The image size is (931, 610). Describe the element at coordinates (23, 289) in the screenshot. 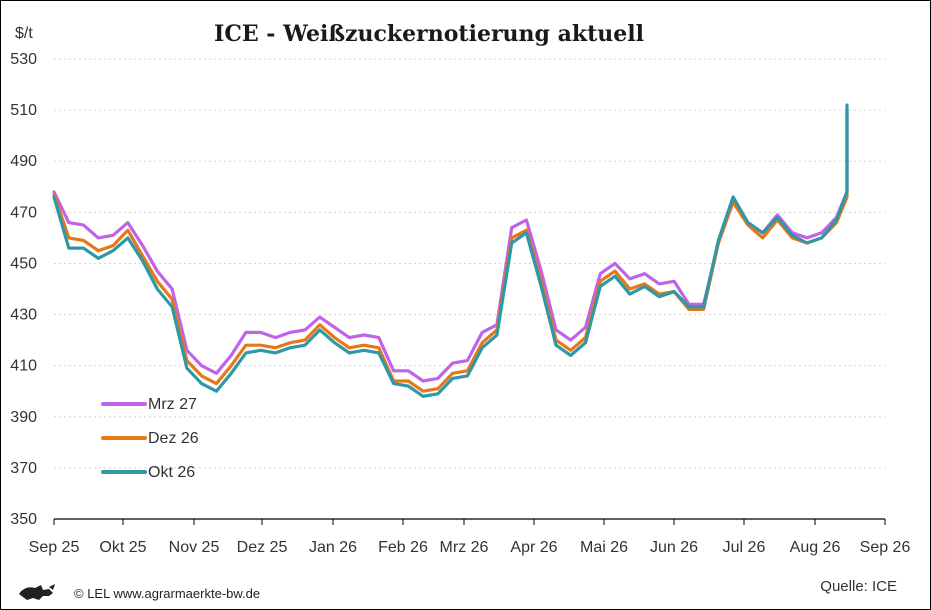

I see `y-axis-ticks: 350 370 390 410 430 450 470 490 510 530` at that location.